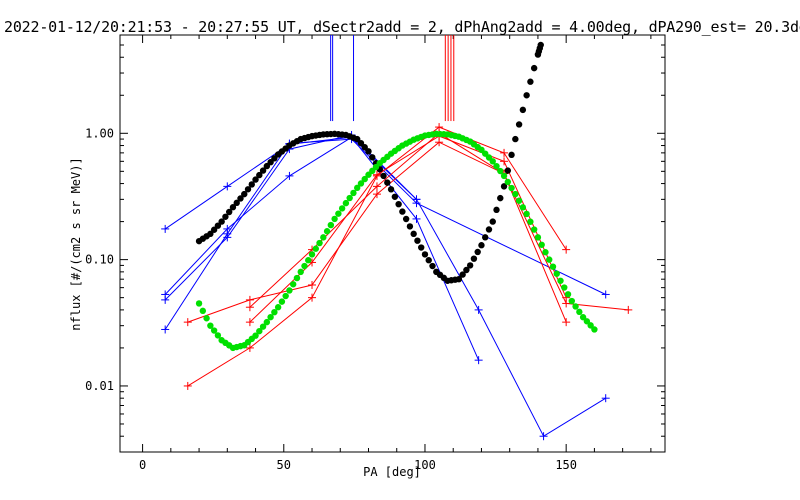 This screenshot has height=500, width=800. Describe the element at coordinates (76, 243) in the screenshot. I see `y-axis-title: nflux [#/(cm2 s sr MeV)]` at that location.